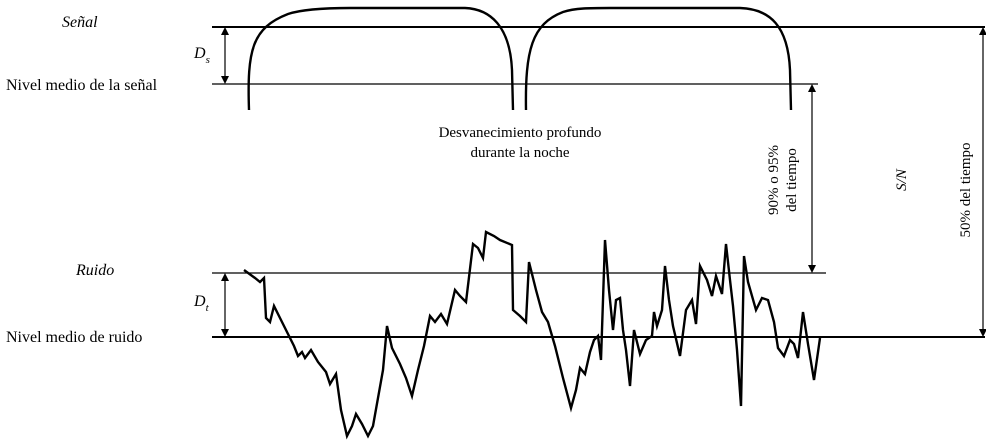 The height and width of the screenshot is (442, 986). I want to click on signal-label: Señal, so click(80, 22).